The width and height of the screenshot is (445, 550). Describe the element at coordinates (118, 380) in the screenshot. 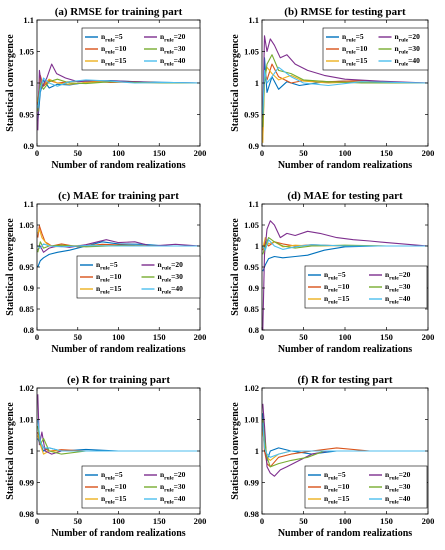

I see `chart-title: (e) R for training part` at that location.